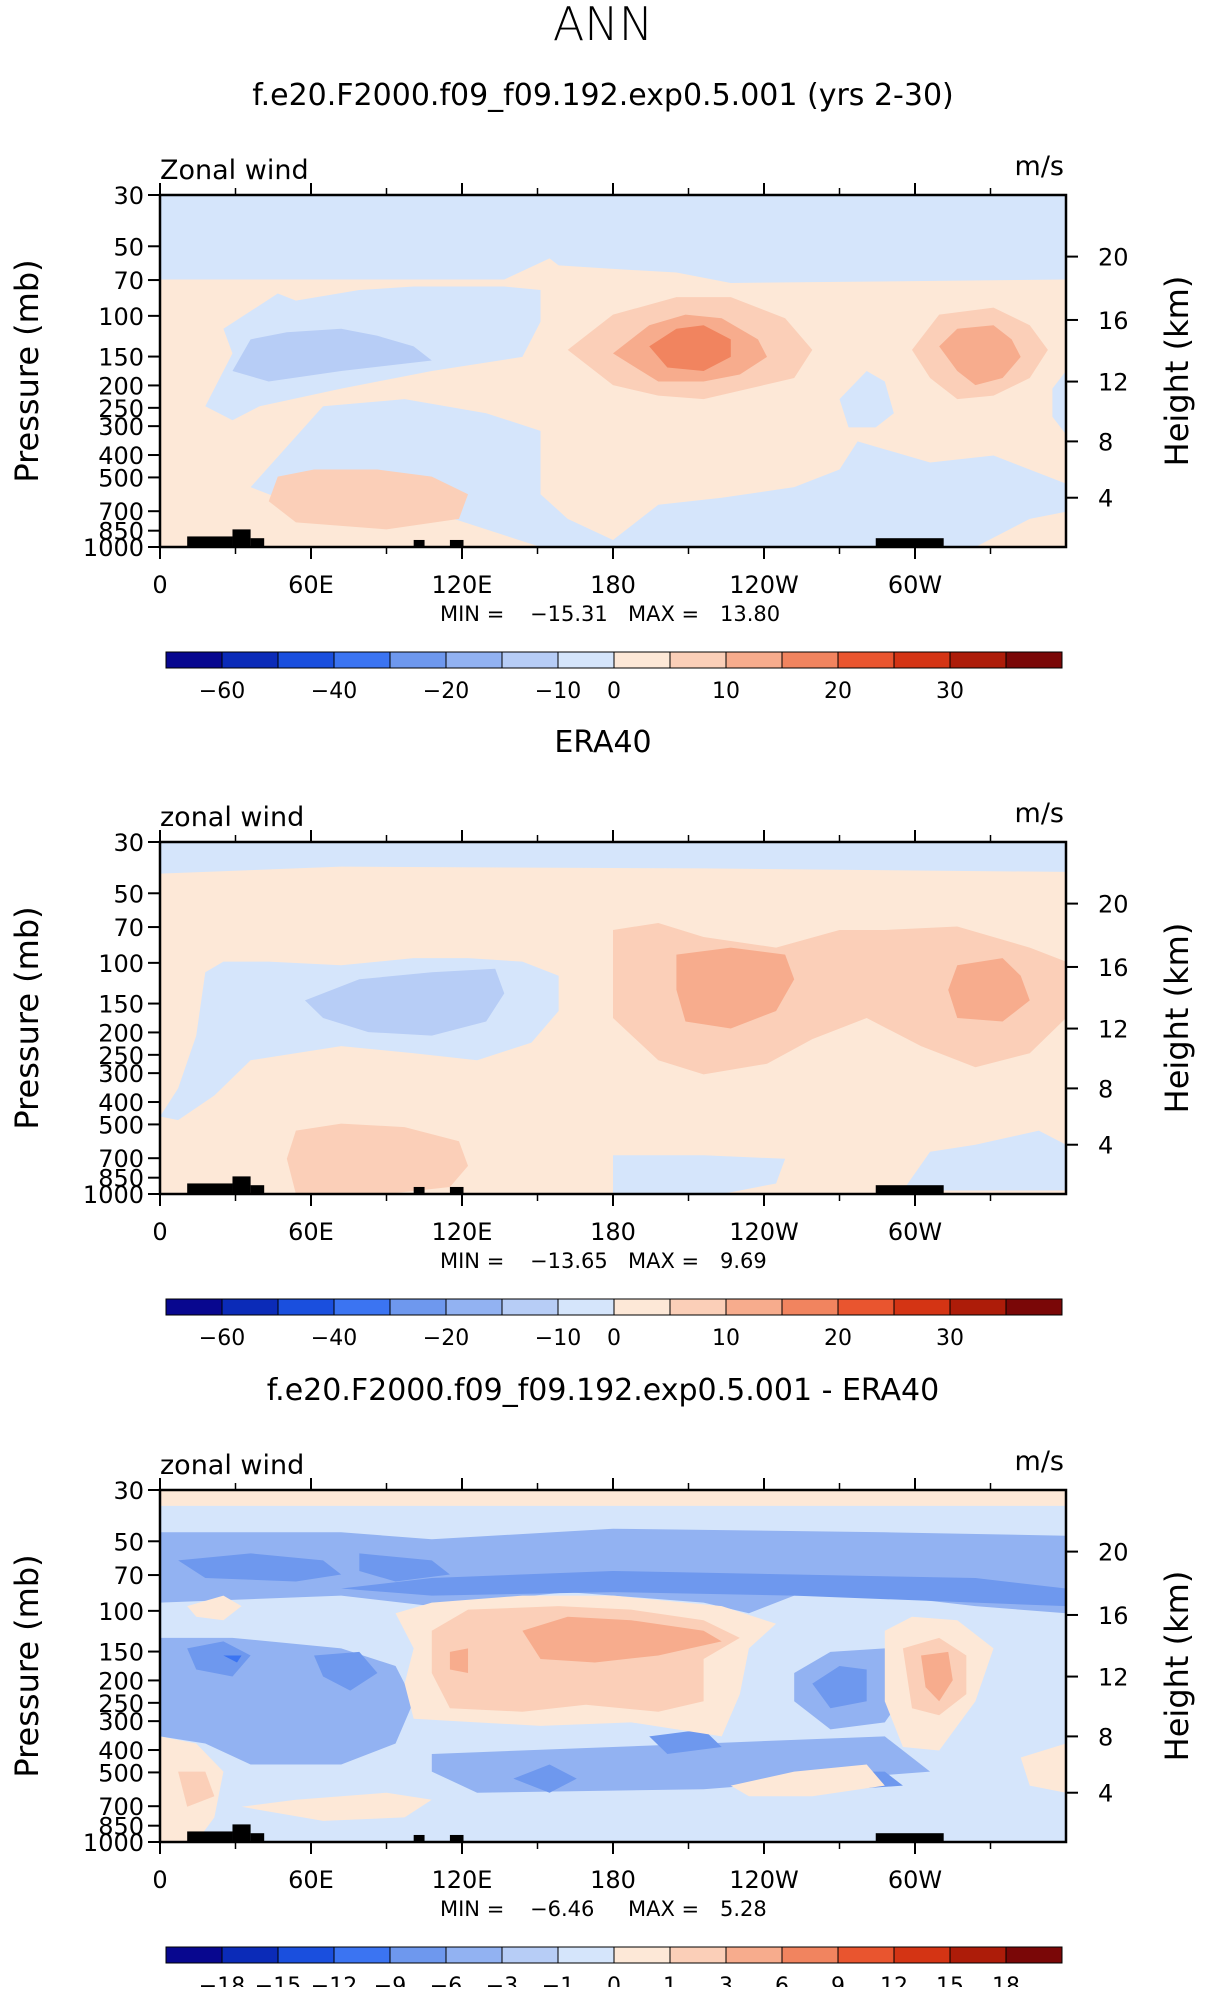 Image resolution: width=1206 pixels, height=1991 pixels. Describe the element at coordinates (121, 1033) in the screenshot. I see `pressure-tick-label: 200` at that location.